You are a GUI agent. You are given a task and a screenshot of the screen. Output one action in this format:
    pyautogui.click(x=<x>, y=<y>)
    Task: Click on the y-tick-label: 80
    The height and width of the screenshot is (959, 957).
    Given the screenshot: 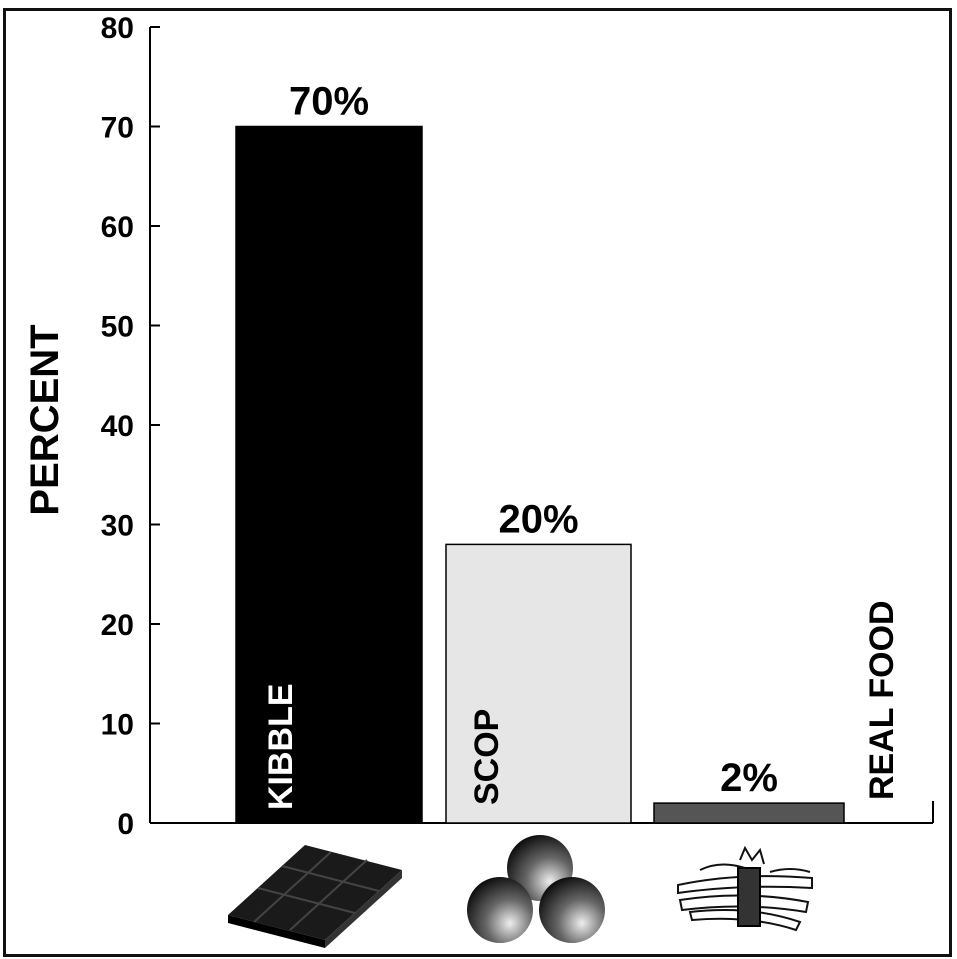 What is the action you would take?
    pyautogui.click(x=117, y=28)
    